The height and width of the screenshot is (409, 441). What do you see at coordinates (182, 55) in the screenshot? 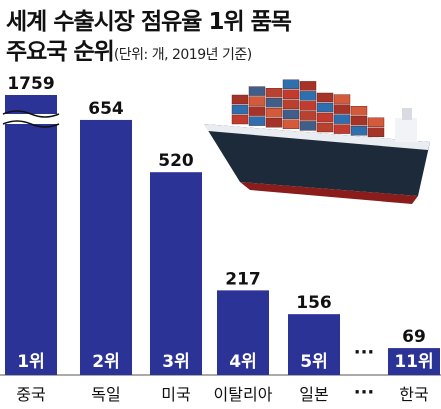
I see `unit-label: (단위: 개, 2019년 기준)` at bounding box center [182, 55].